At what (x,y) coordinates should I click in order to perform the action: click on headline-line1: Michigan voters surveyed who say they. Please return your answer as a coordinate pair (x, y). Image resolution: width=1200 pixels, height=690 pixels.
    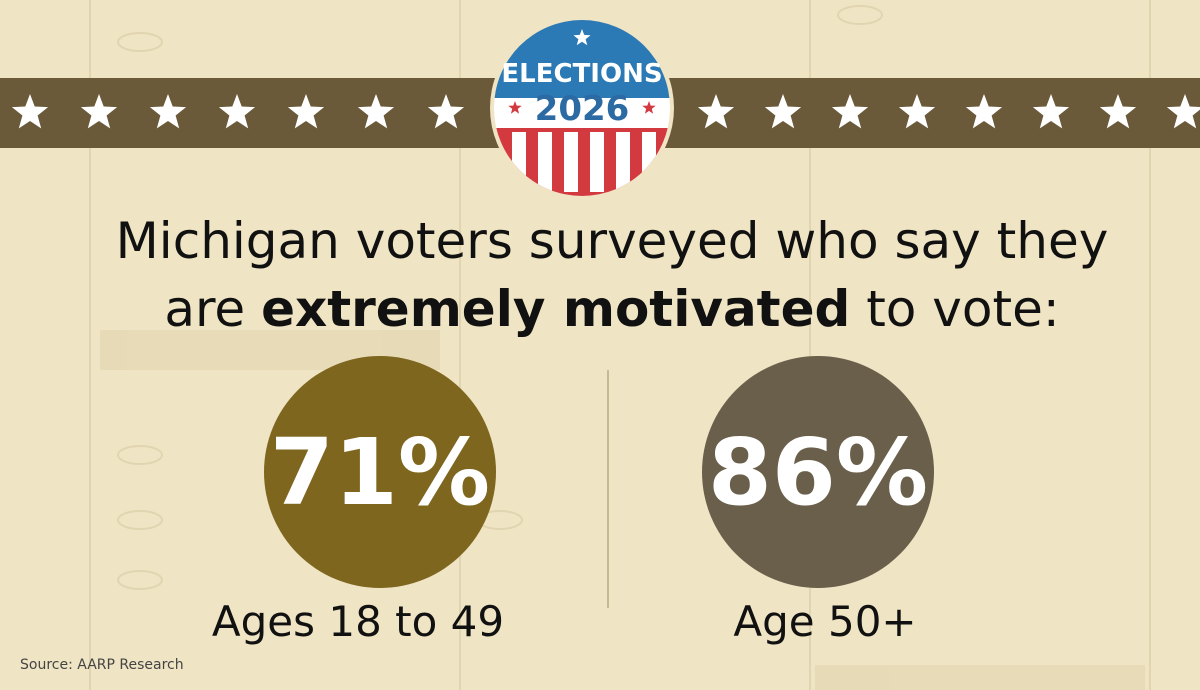
    Looking at the image, I should click on (612, 241).